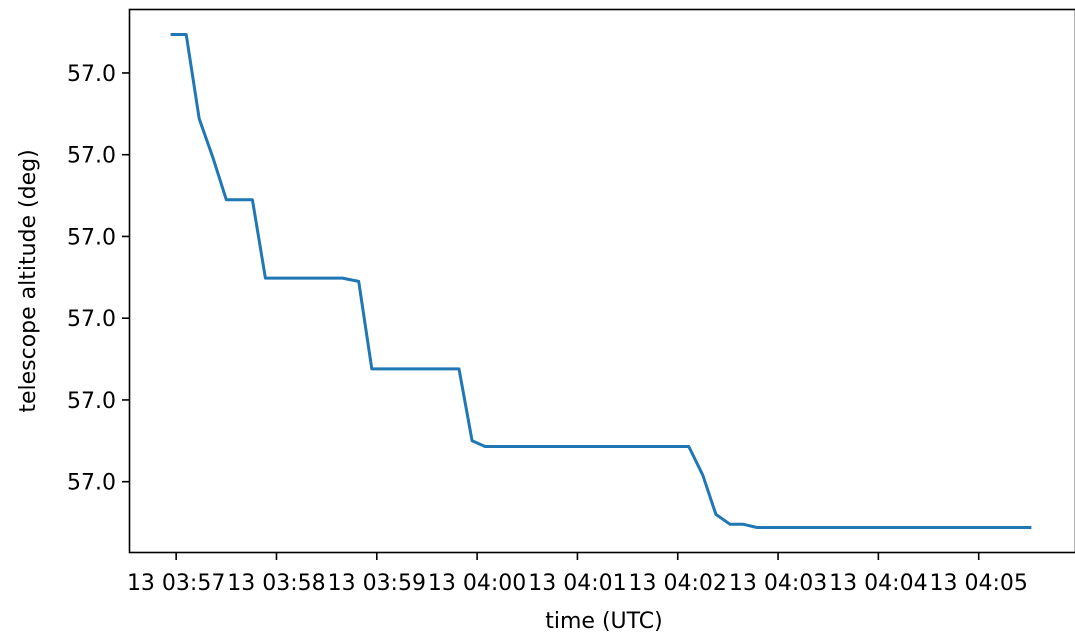 This screenshot has height=636, width=1075. I want to click on x-tick-label: 13 04:03, so click(778, 583).